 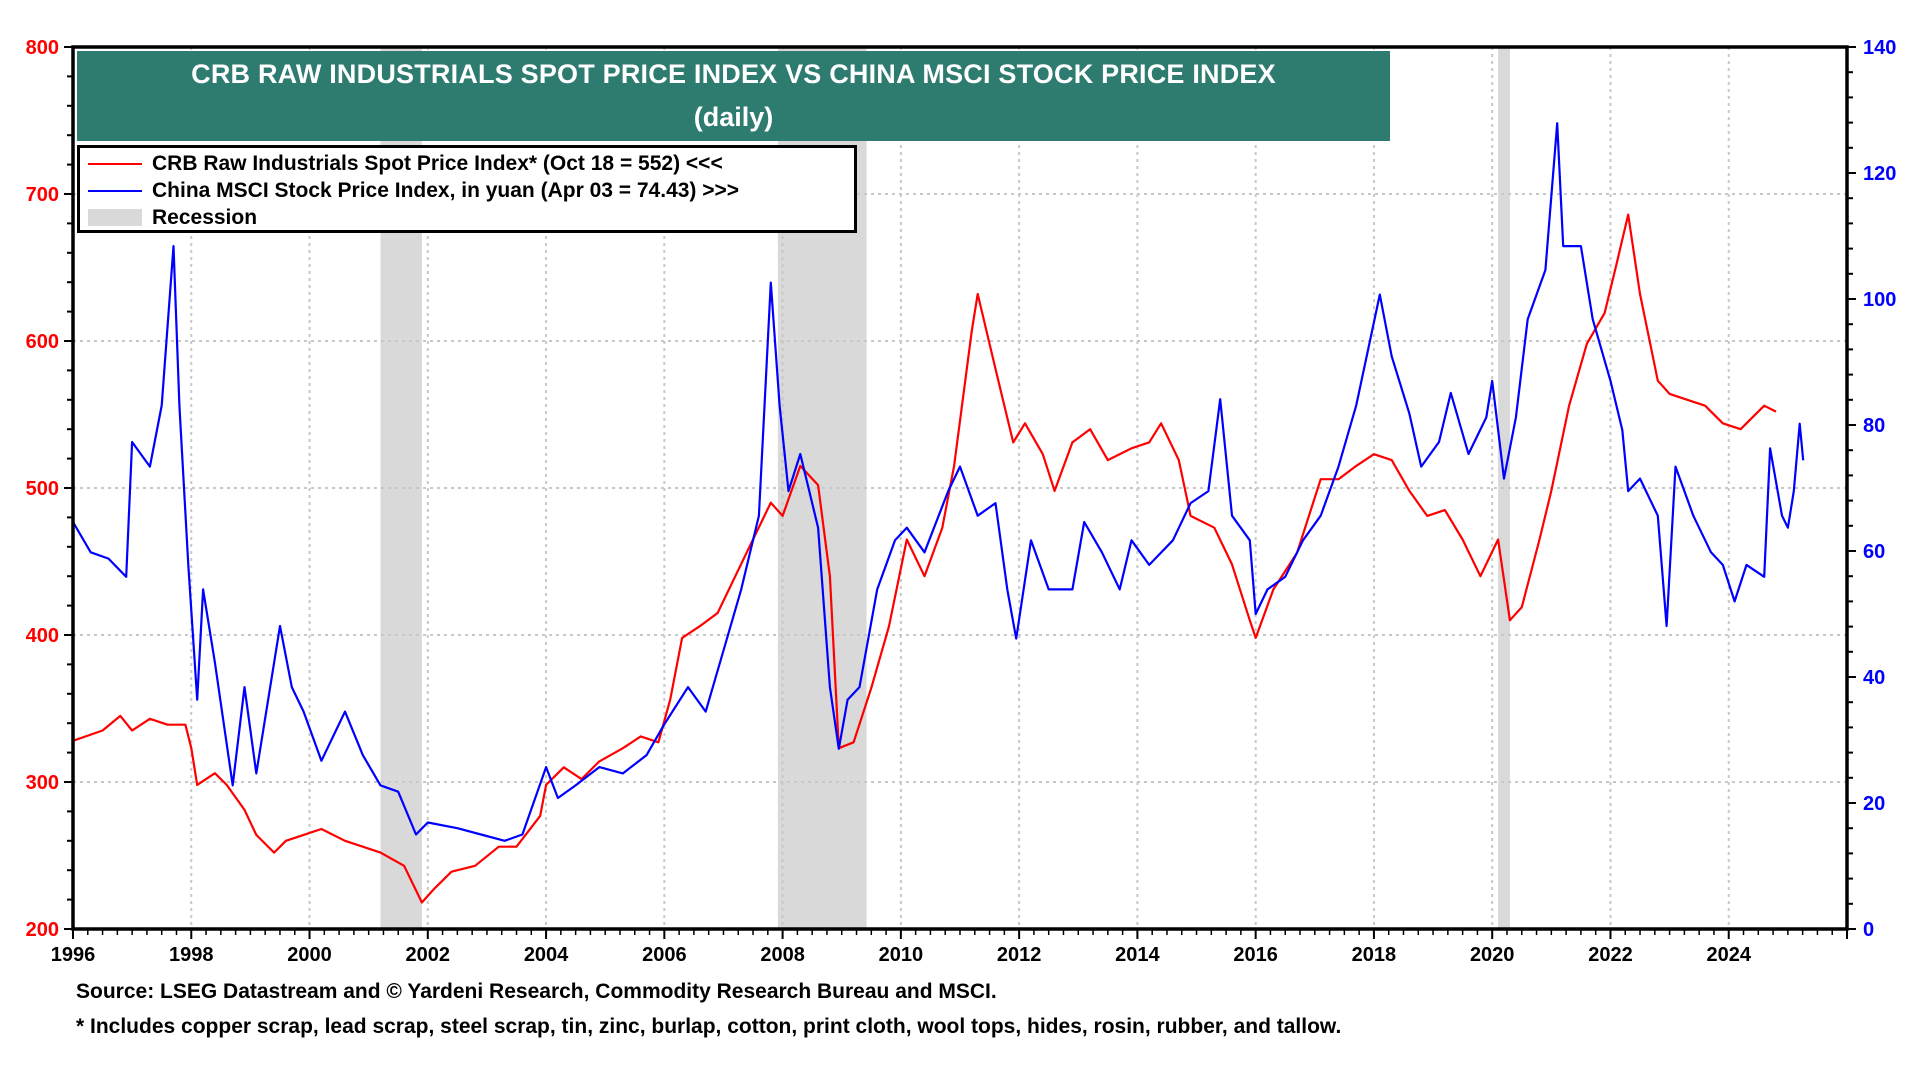 What do you see at coordinates (546, 955) in the screenshot?
I see `x-axis-tick-label: 2004` at bounding box center [546, 955].